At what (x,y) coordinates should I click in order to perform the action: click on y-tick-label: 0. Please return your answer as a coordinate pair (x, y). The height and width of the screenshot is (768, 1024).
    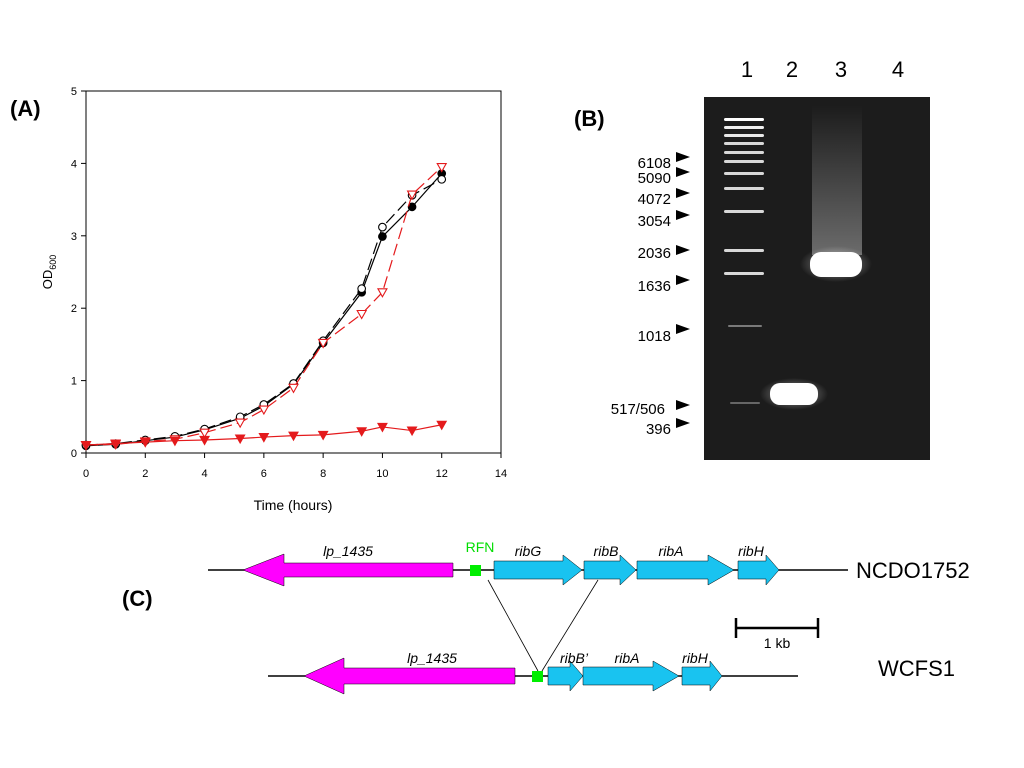
    Looking at the image, I should click on (74, 454).